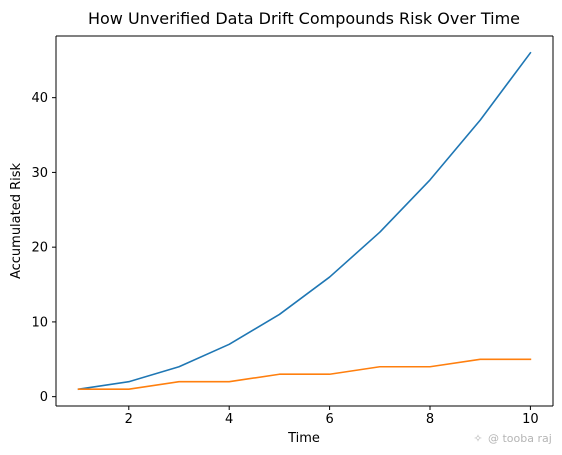 The height and width of the screenshot is (455, 562). I want to click on x-axis-ticks: 2 4 6 8 10, so click(332, 416).